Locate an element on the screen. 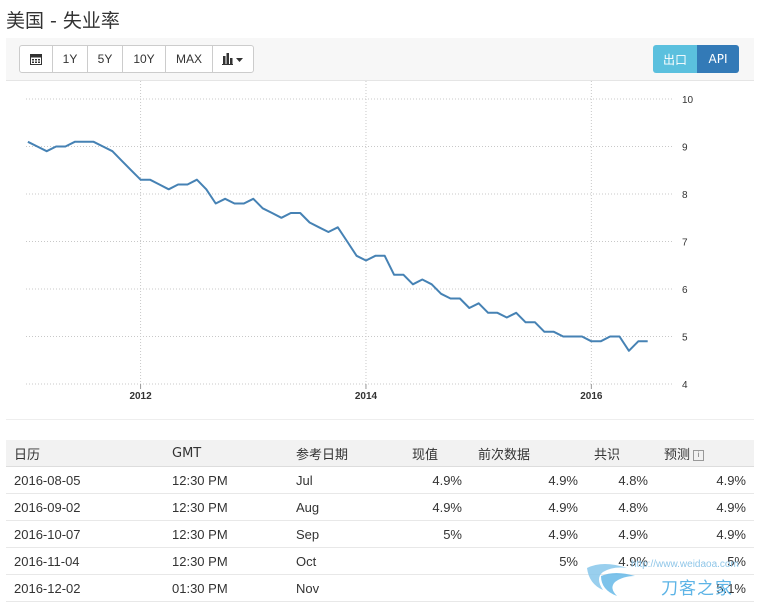 The height and width of the screenshot is (602, 760). y-tick-label: 6 is located at coordinates (685, 290).